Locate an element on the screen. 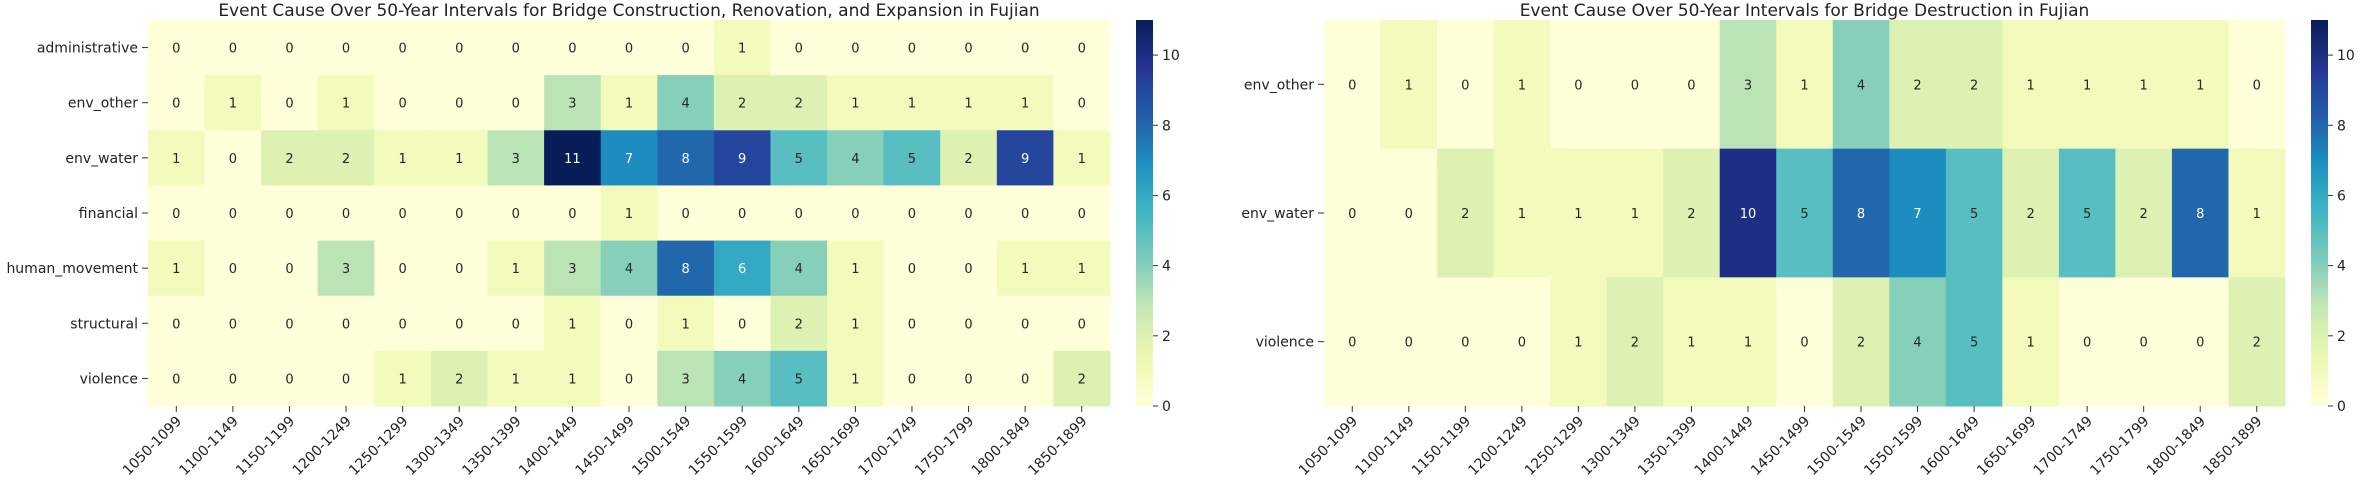 The height and width of the screenshot is (494, 2362). cell-value-label: 2 is located at coordinates (1974, 85).